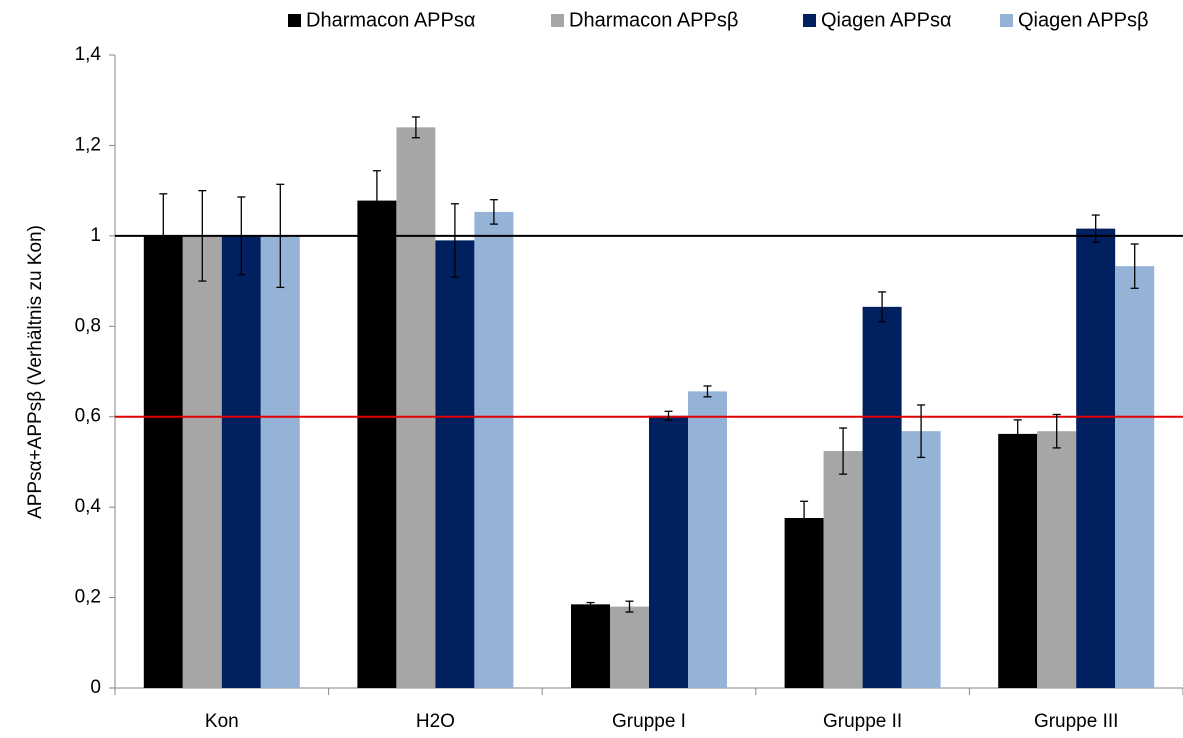  I want to click on legend-label: Dharmacon APPsβ, so click(653, 20).